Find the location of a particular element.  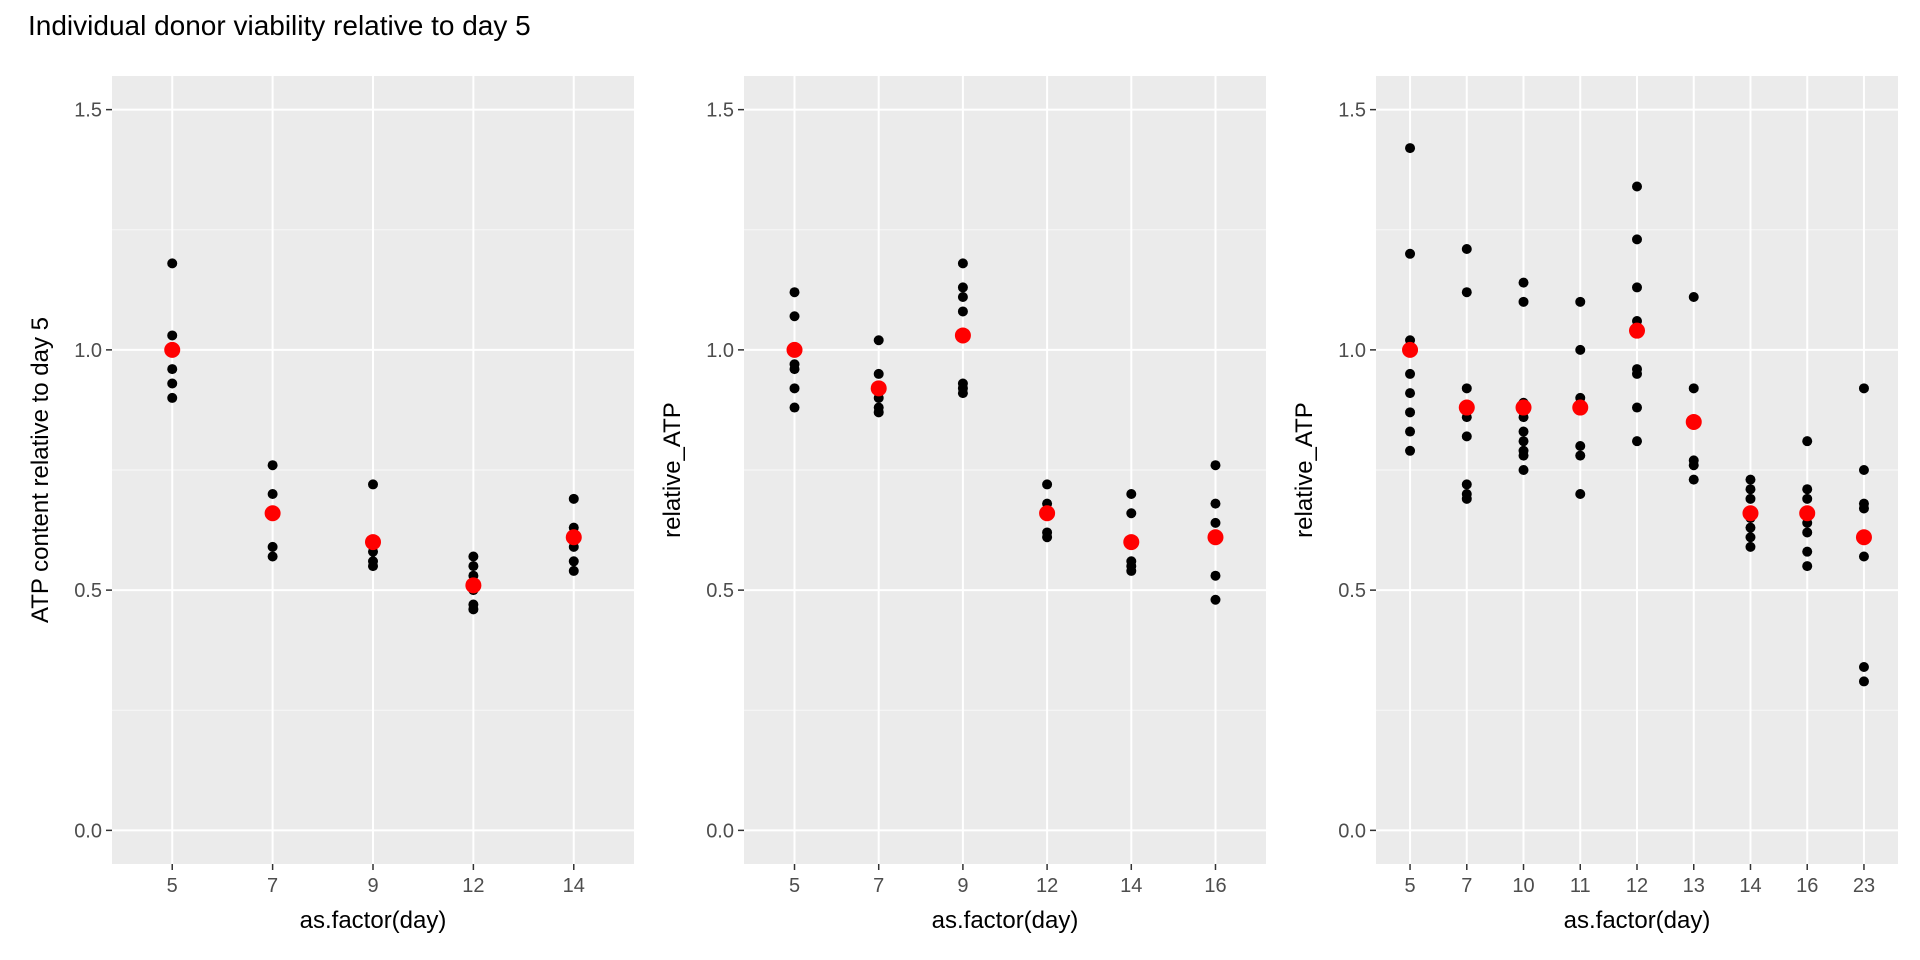

y-tick-label: 1.5 is located at coordinates (720, 111).